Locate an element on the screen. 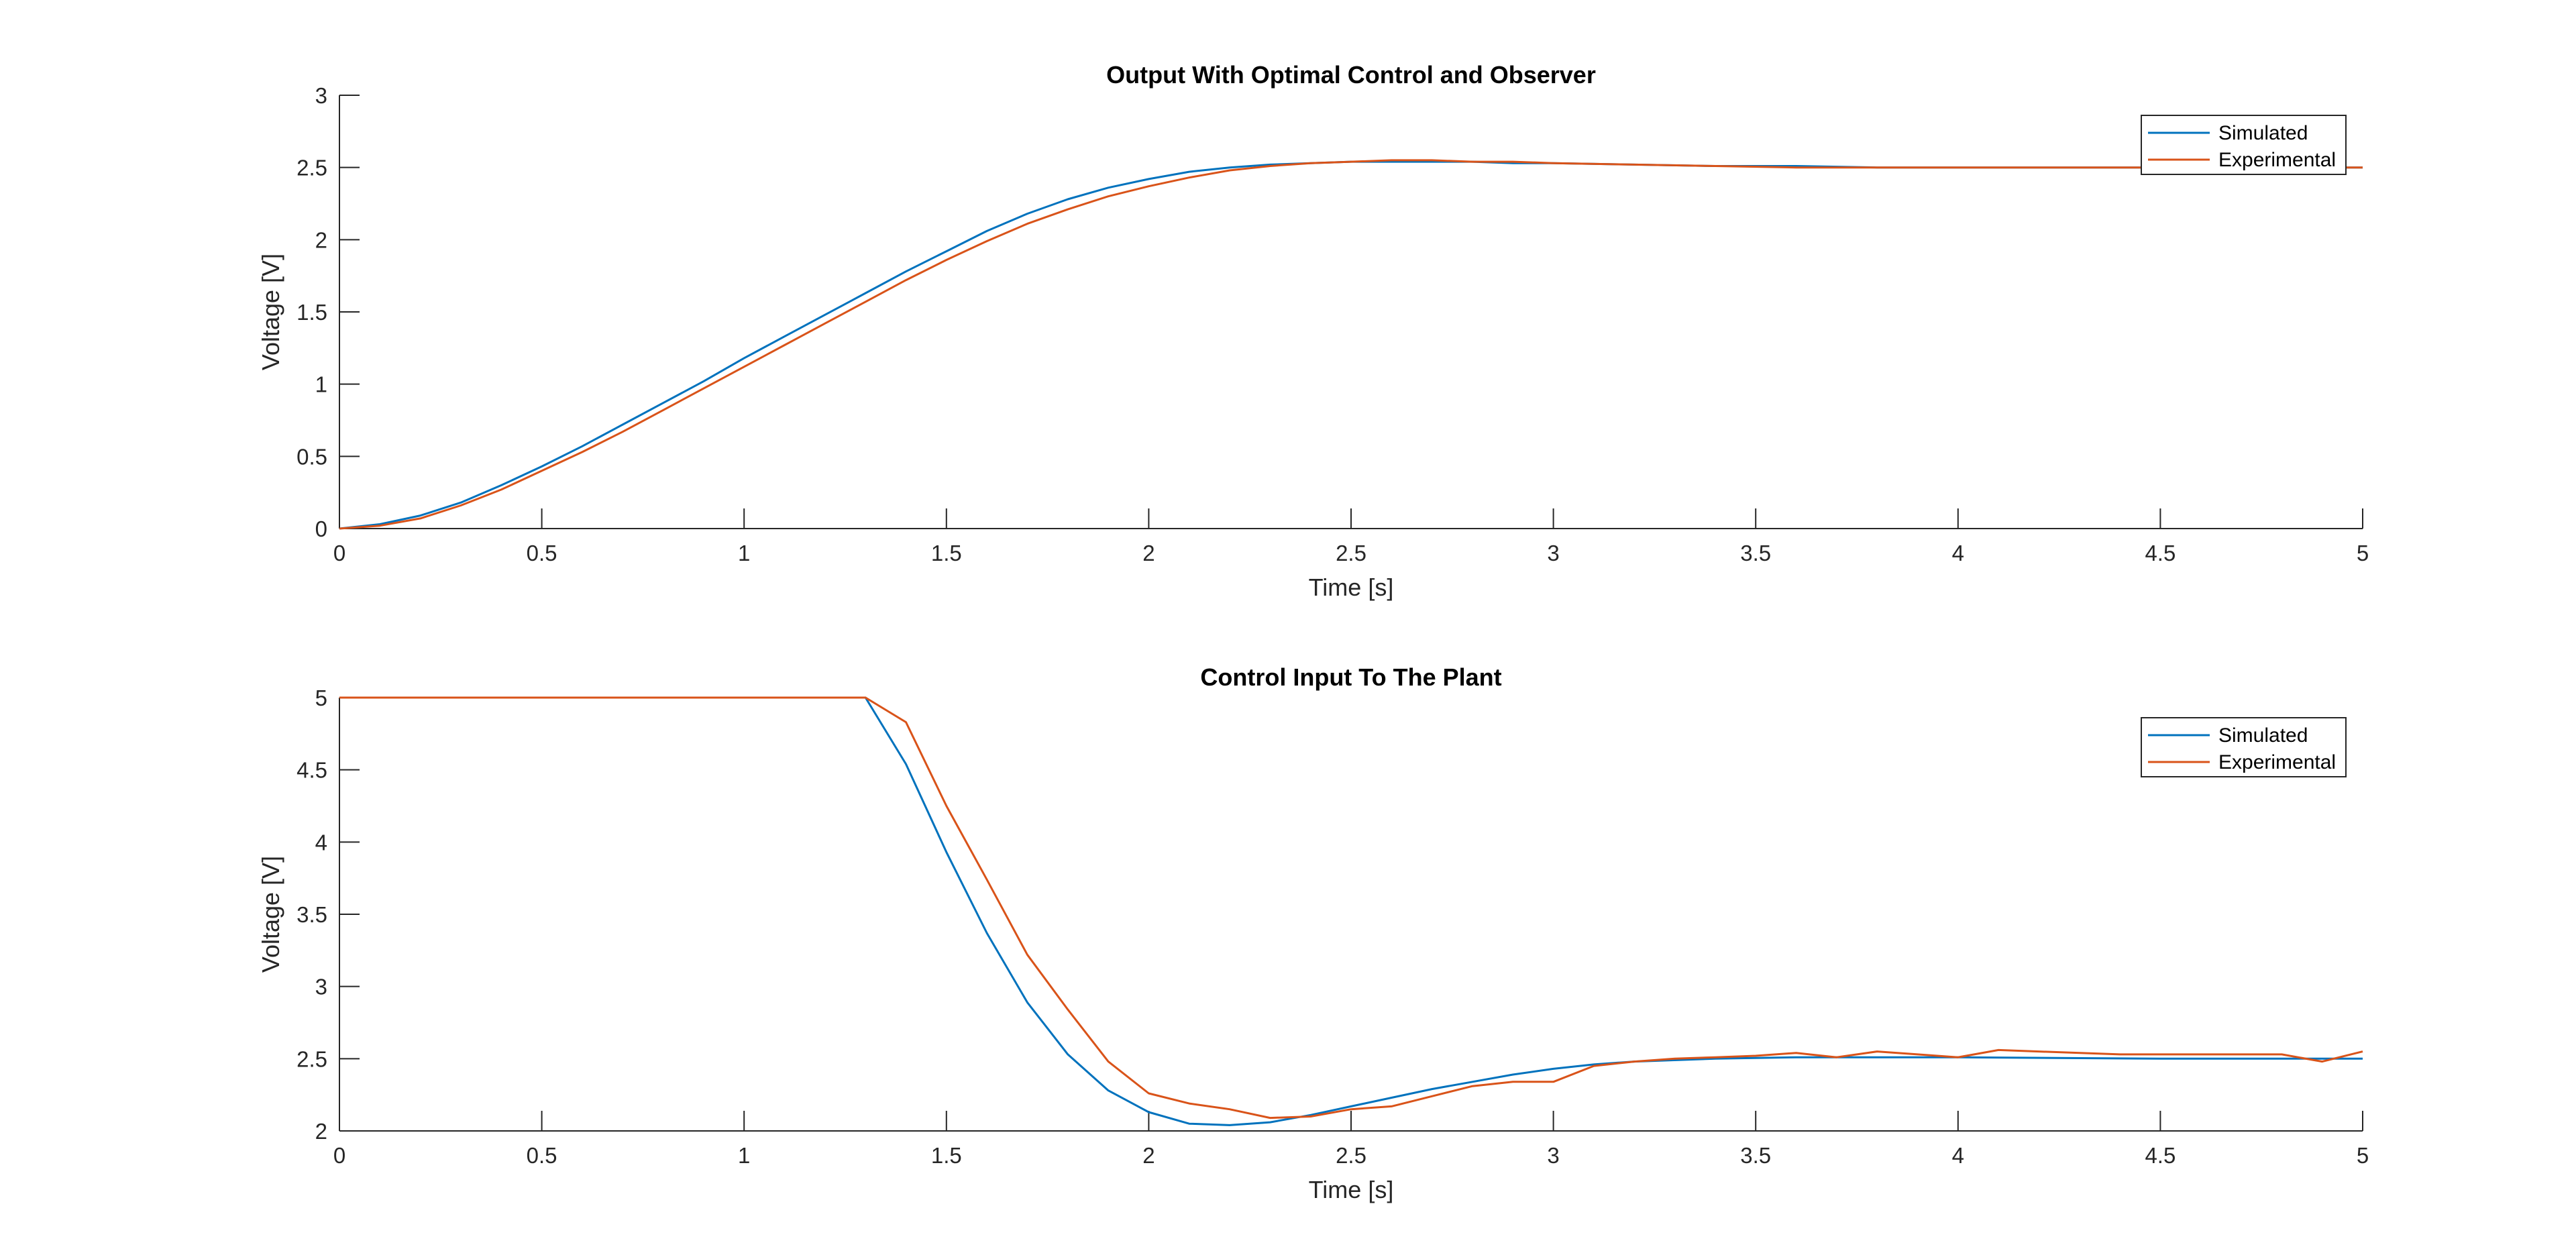 The width and height of the screenshot is (2576, 1253). y-tick-label: 0 is located at coordinates (321, 528).